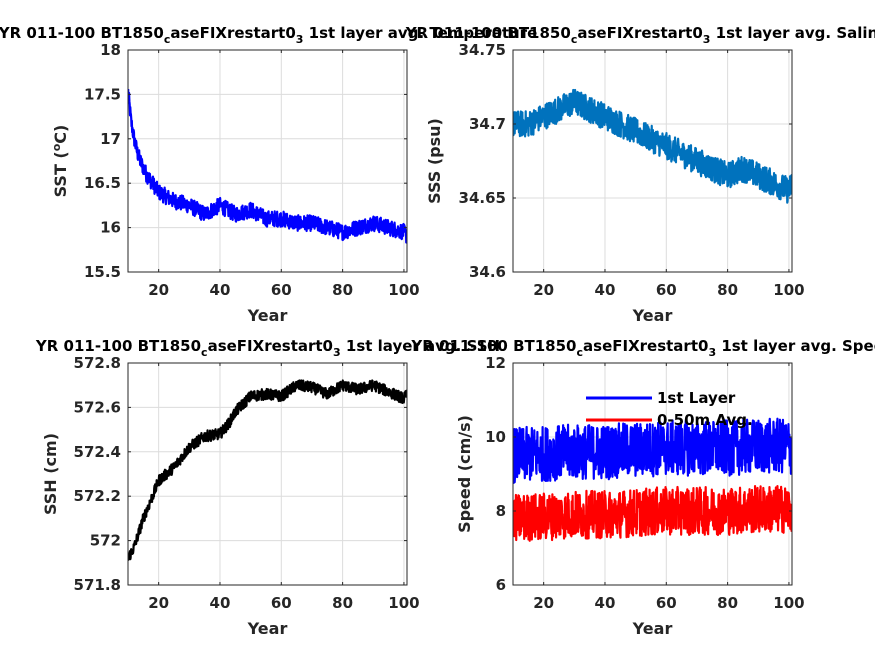 Image resolution: width=875 pixels, height=656 pixels. What do you see at coordinates (696, 398) in the screenshot?
I see `legend-label: 1st Layer` at bounding box center [696, 398].